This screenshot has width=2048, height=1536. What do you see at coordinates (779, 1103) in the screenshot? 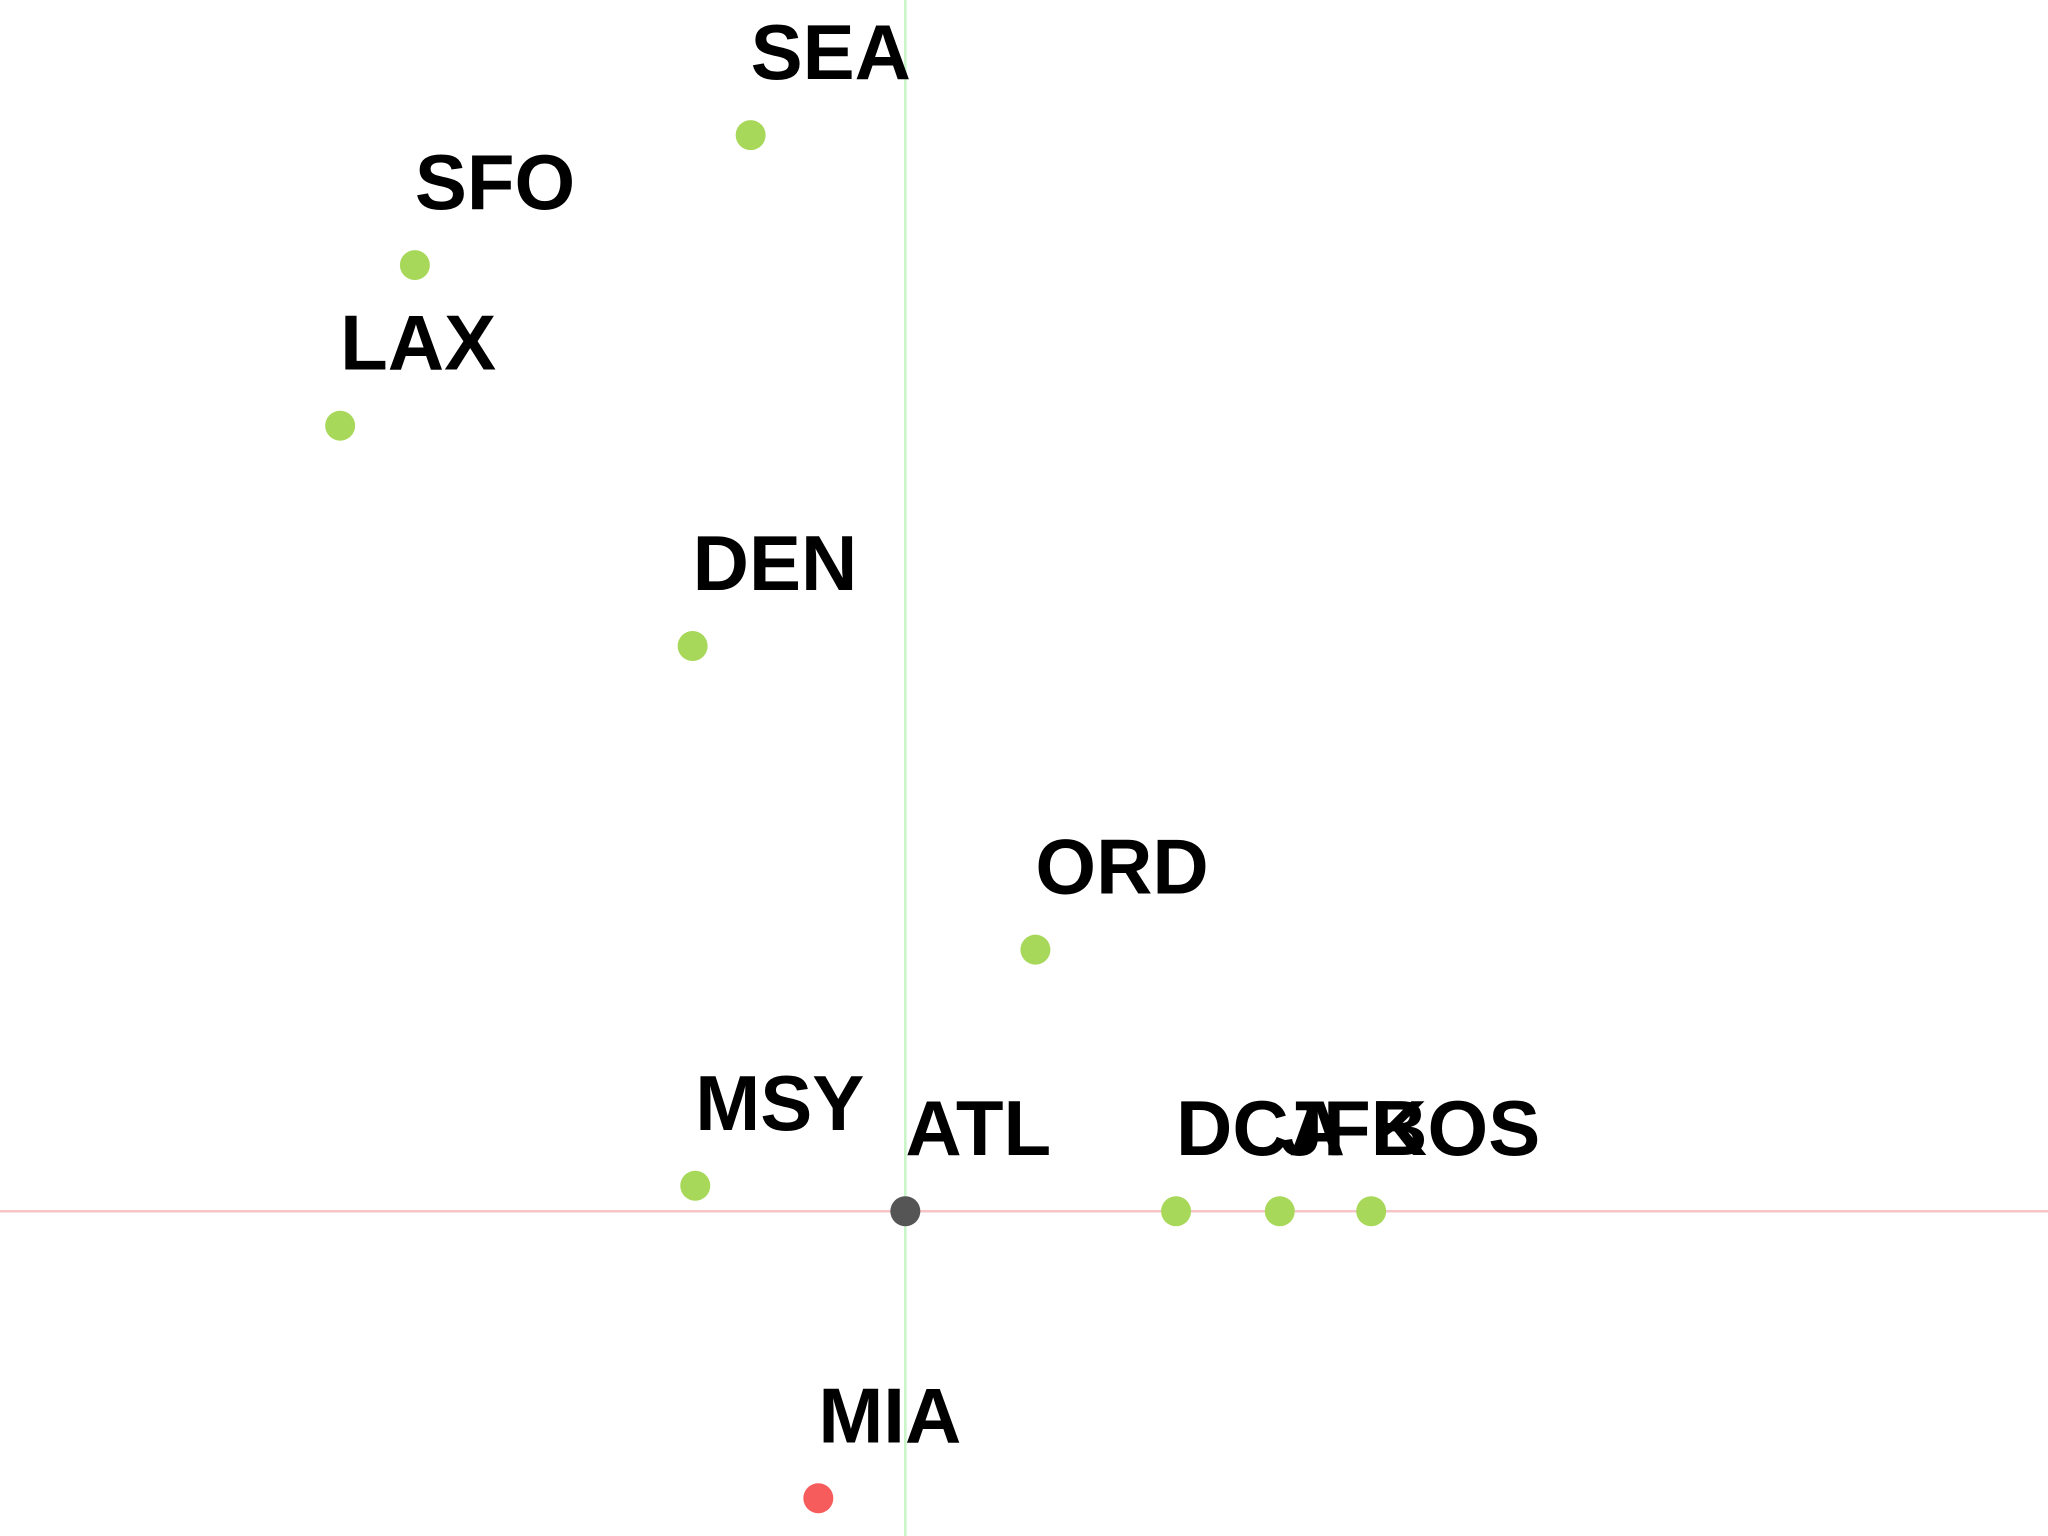
I see `point-label-msy: MSY` at bounding box center [779, 1103].